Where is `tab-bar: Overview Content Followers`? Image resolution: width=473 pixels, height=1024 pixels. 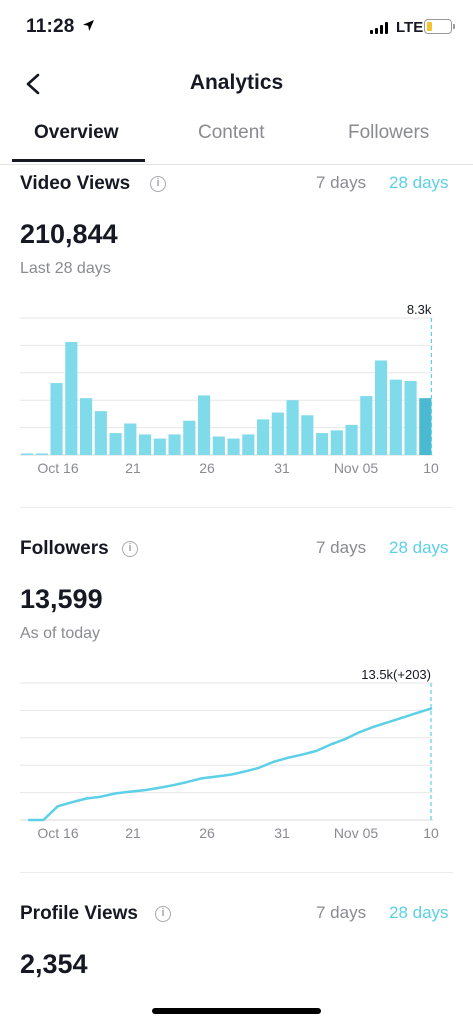
tab-bar: Overview Content Followers is located at coordinates (236, 138).